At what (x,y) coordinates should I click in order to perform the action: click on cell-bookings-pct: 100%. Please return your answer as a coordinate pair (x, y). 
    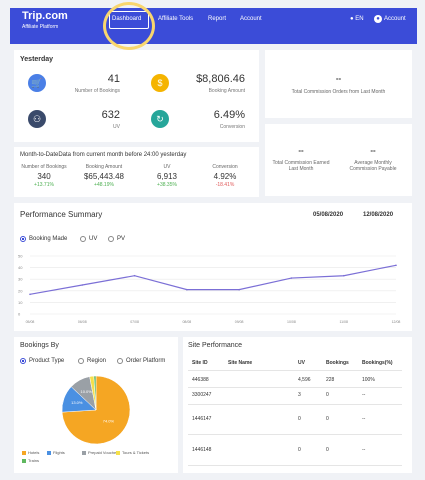
    Looking at the image, I should click on (368, 380).